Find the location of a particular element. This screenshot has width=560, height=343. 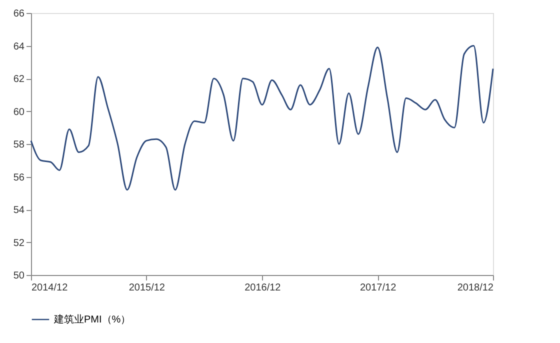

x-tick-label: 2017/12 is located at coordinates (378, 288).